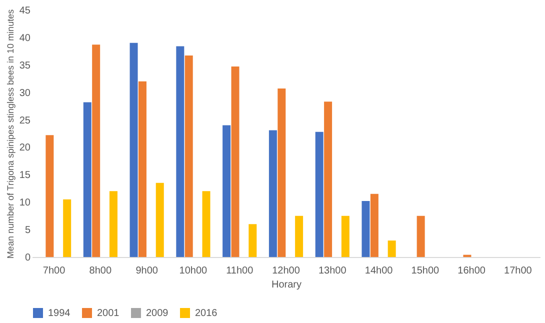 This screenshot has width=545, height=323. I want to click on y-tick-label: 20, so click(25, 148).